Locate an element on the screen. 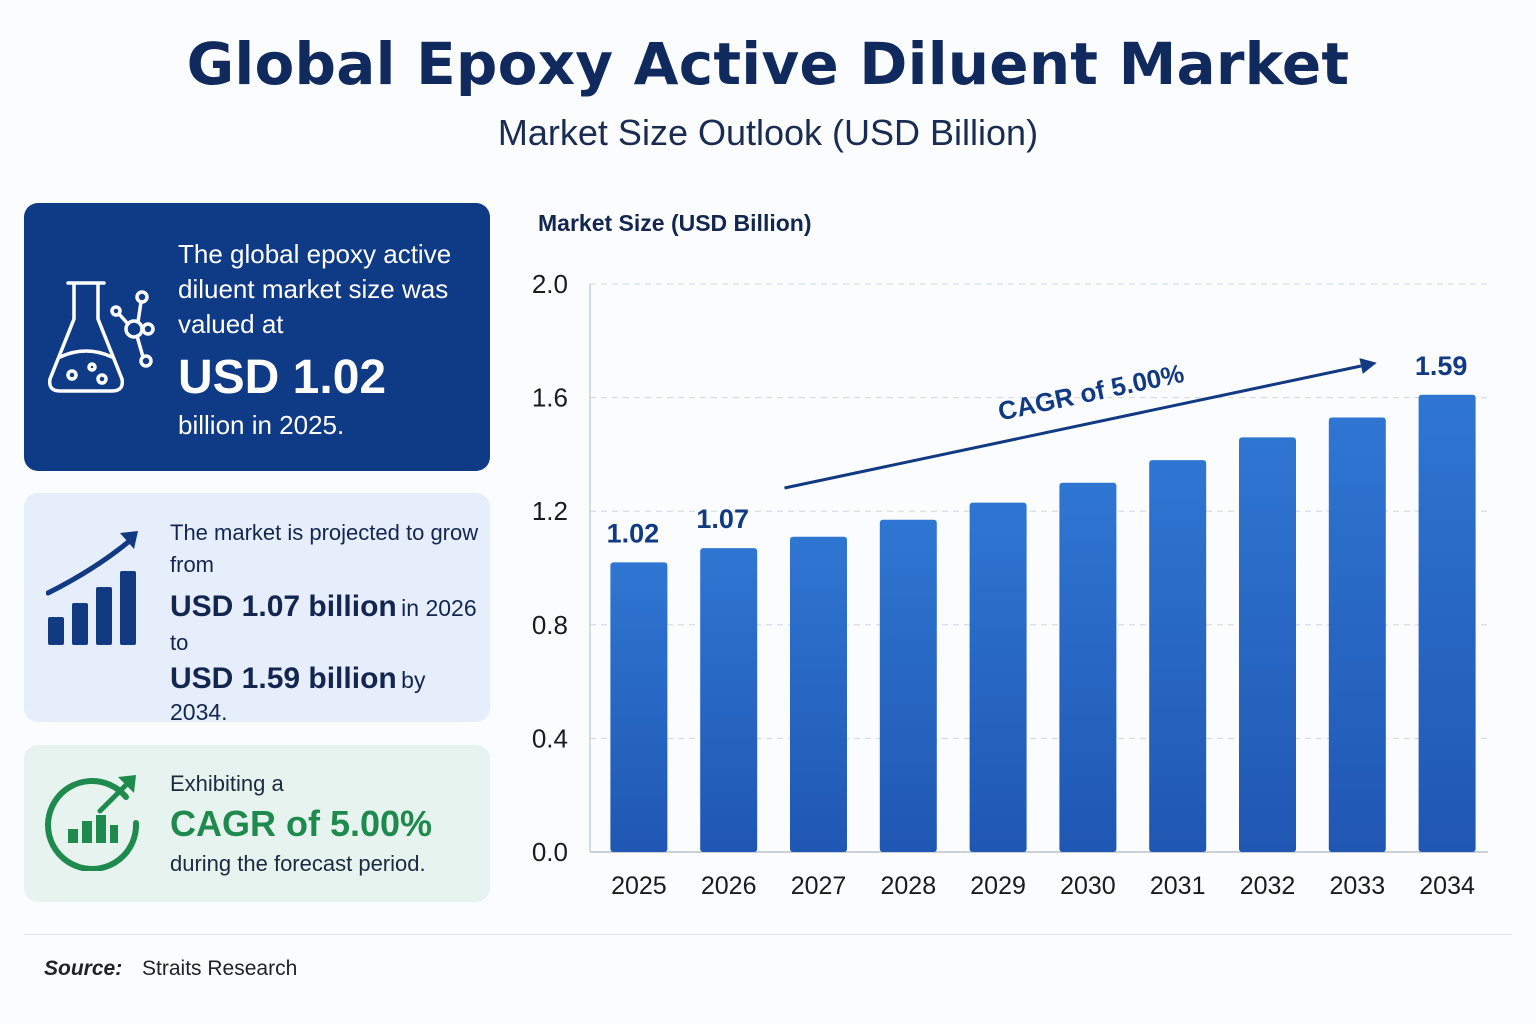 The image size is (1536, 1024). x-tick-label: 2029 is located at coordinates (998, 886).